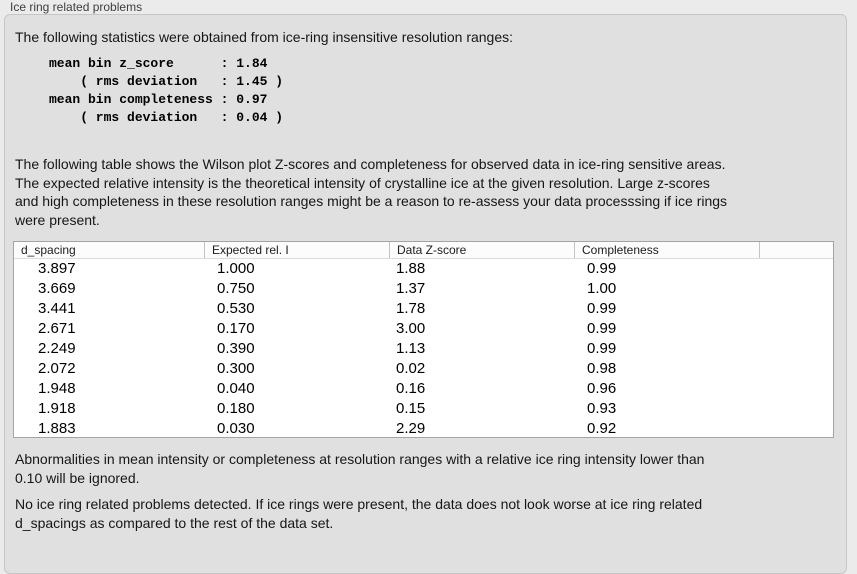 This screenshot has width=857, height=574. Describe the element at coordinates (296, 250) in the screenshot. I see `column-header-expected-rel-i: Expected rel. I` at that location.